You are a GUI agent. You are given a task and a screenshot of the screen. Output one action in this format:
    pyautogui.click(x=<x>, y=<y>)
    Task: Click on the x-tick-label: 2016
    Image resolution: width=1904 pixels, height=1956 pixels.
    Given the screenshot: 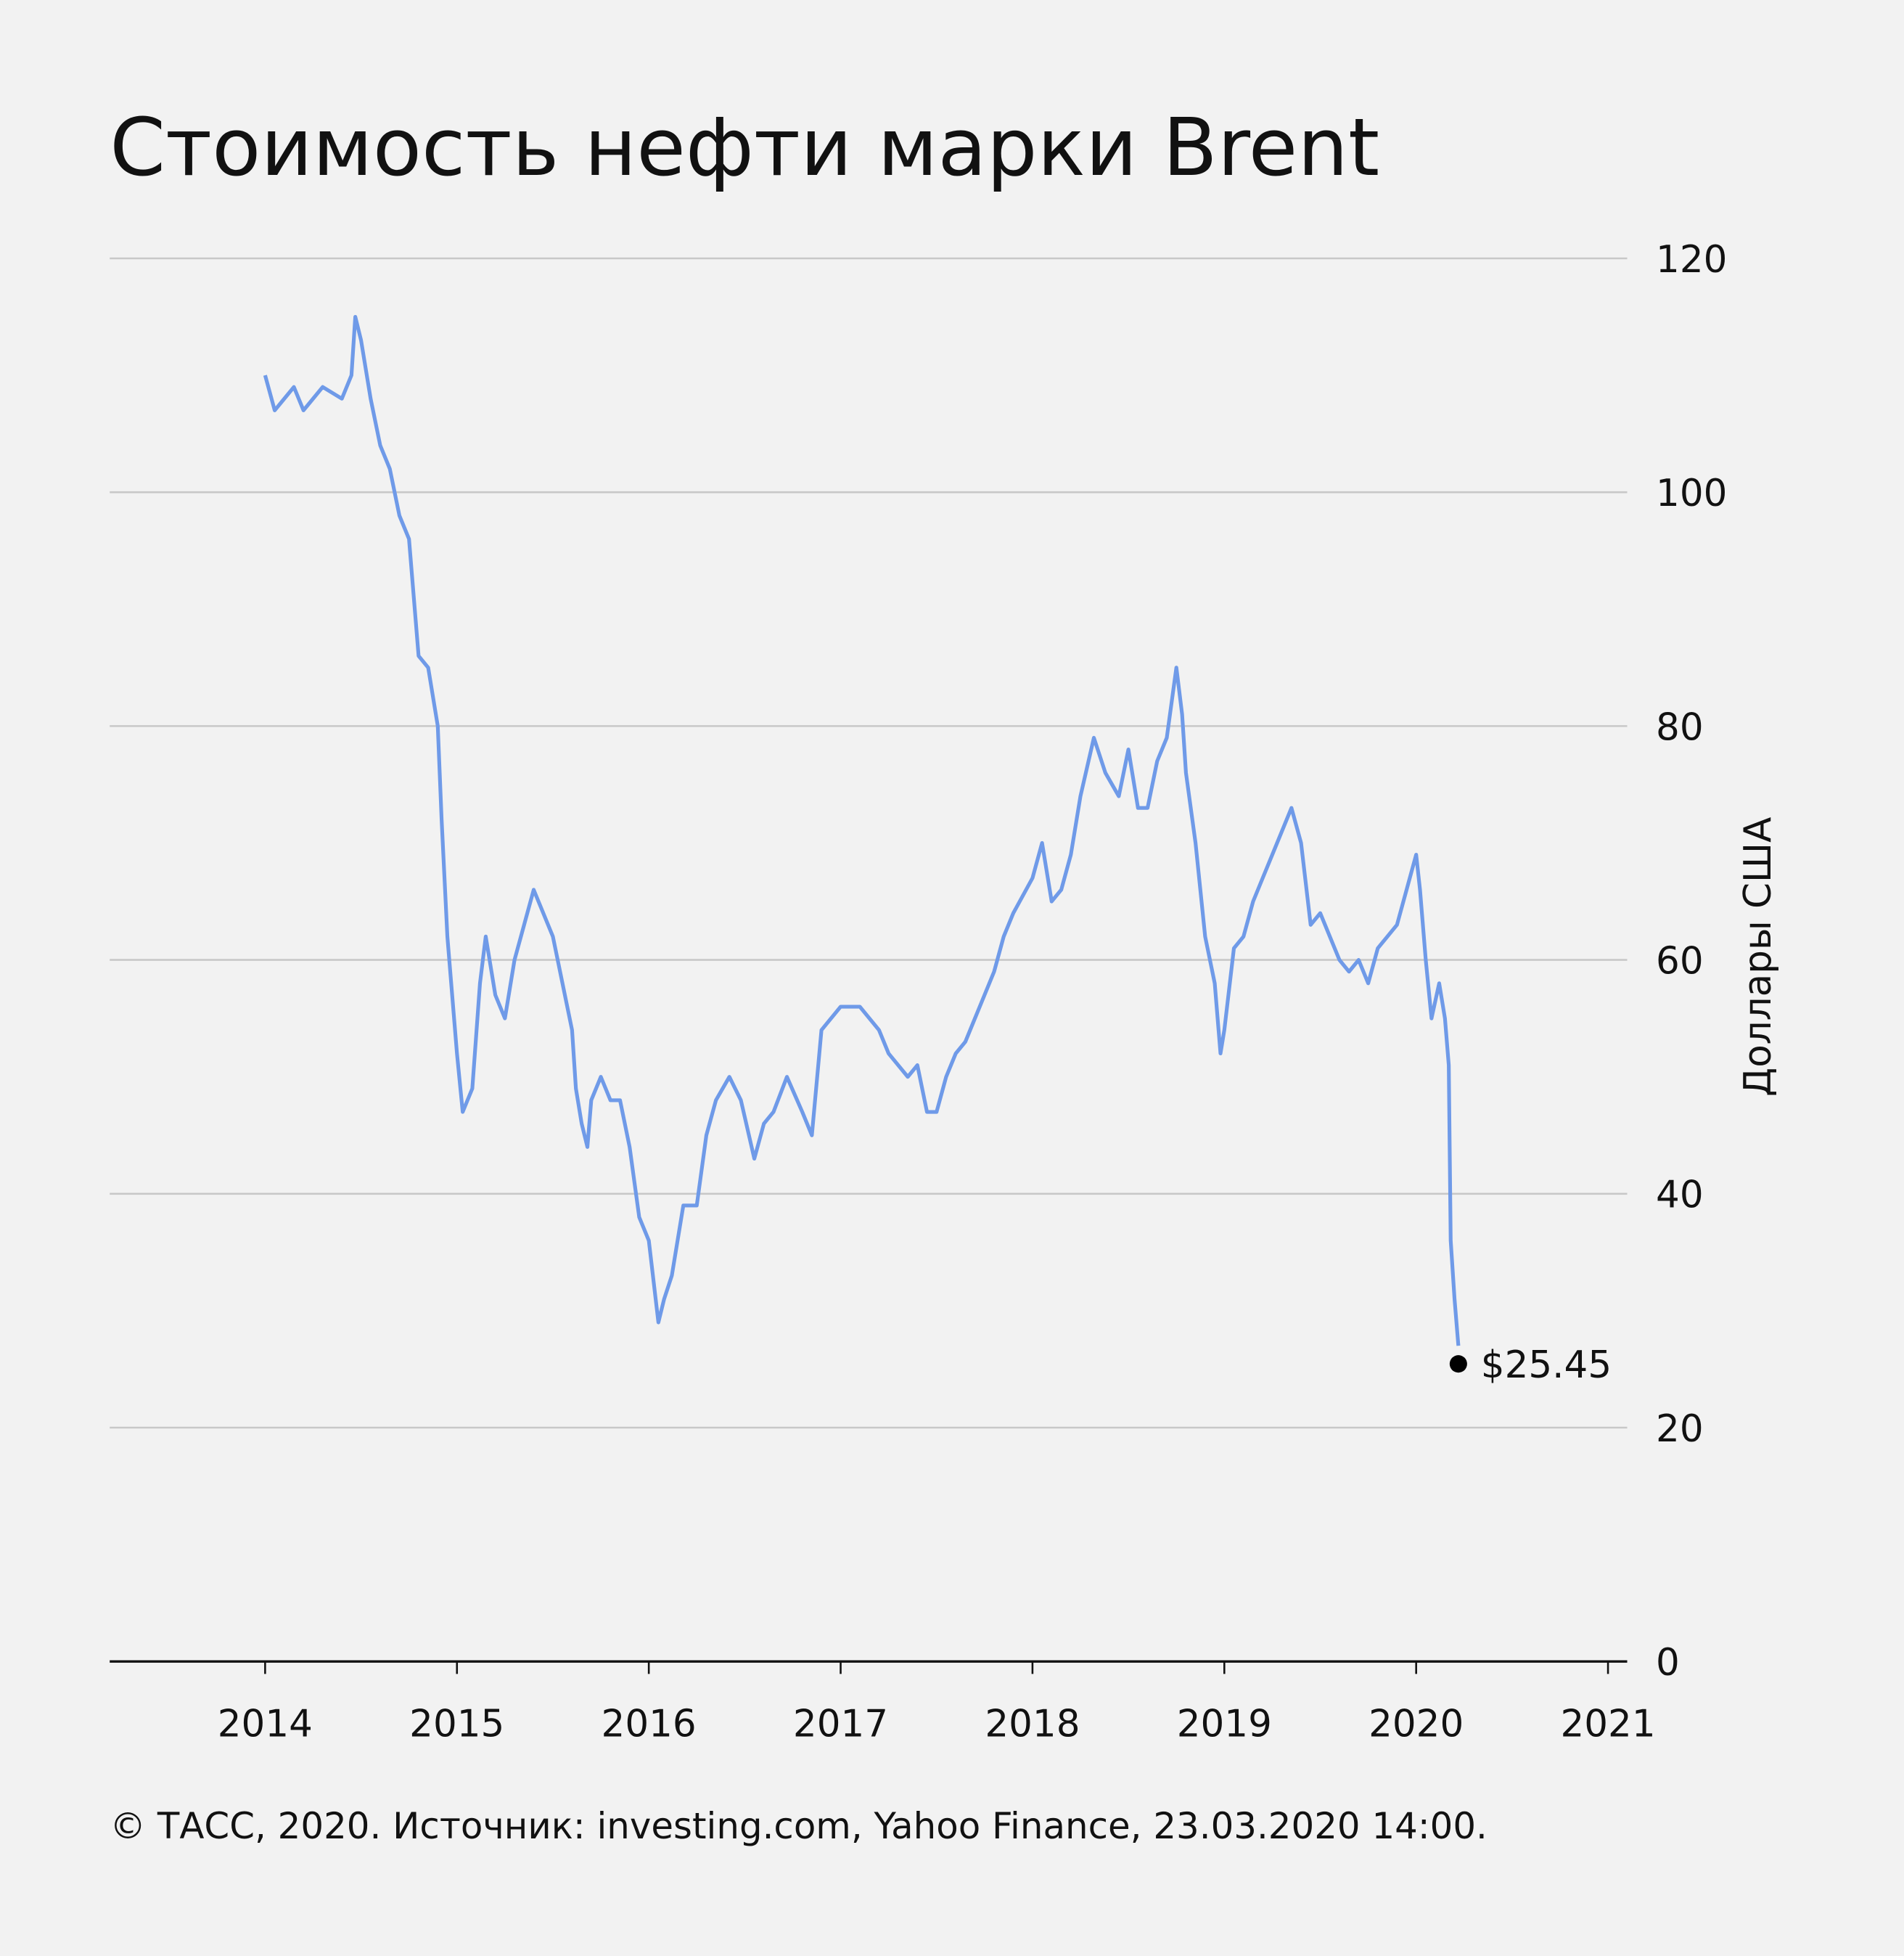 What is the action you would take?
    pyautogui.click(x=649, y=1724)
    